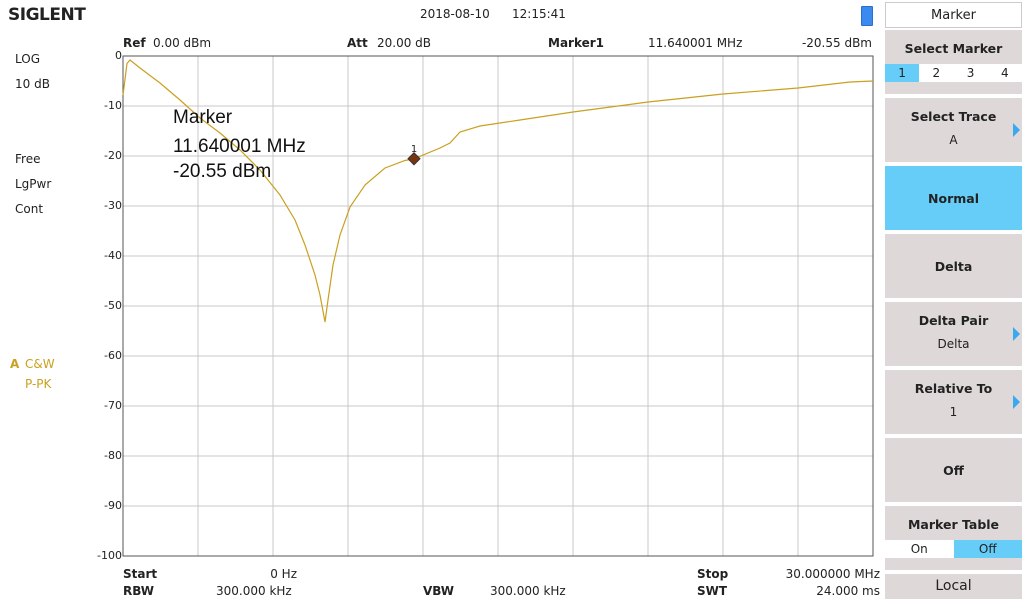 Image resolution: width=1024 pixels, height=600 pixels. I want to click on y-tick-label: -70, so click(113, 405).